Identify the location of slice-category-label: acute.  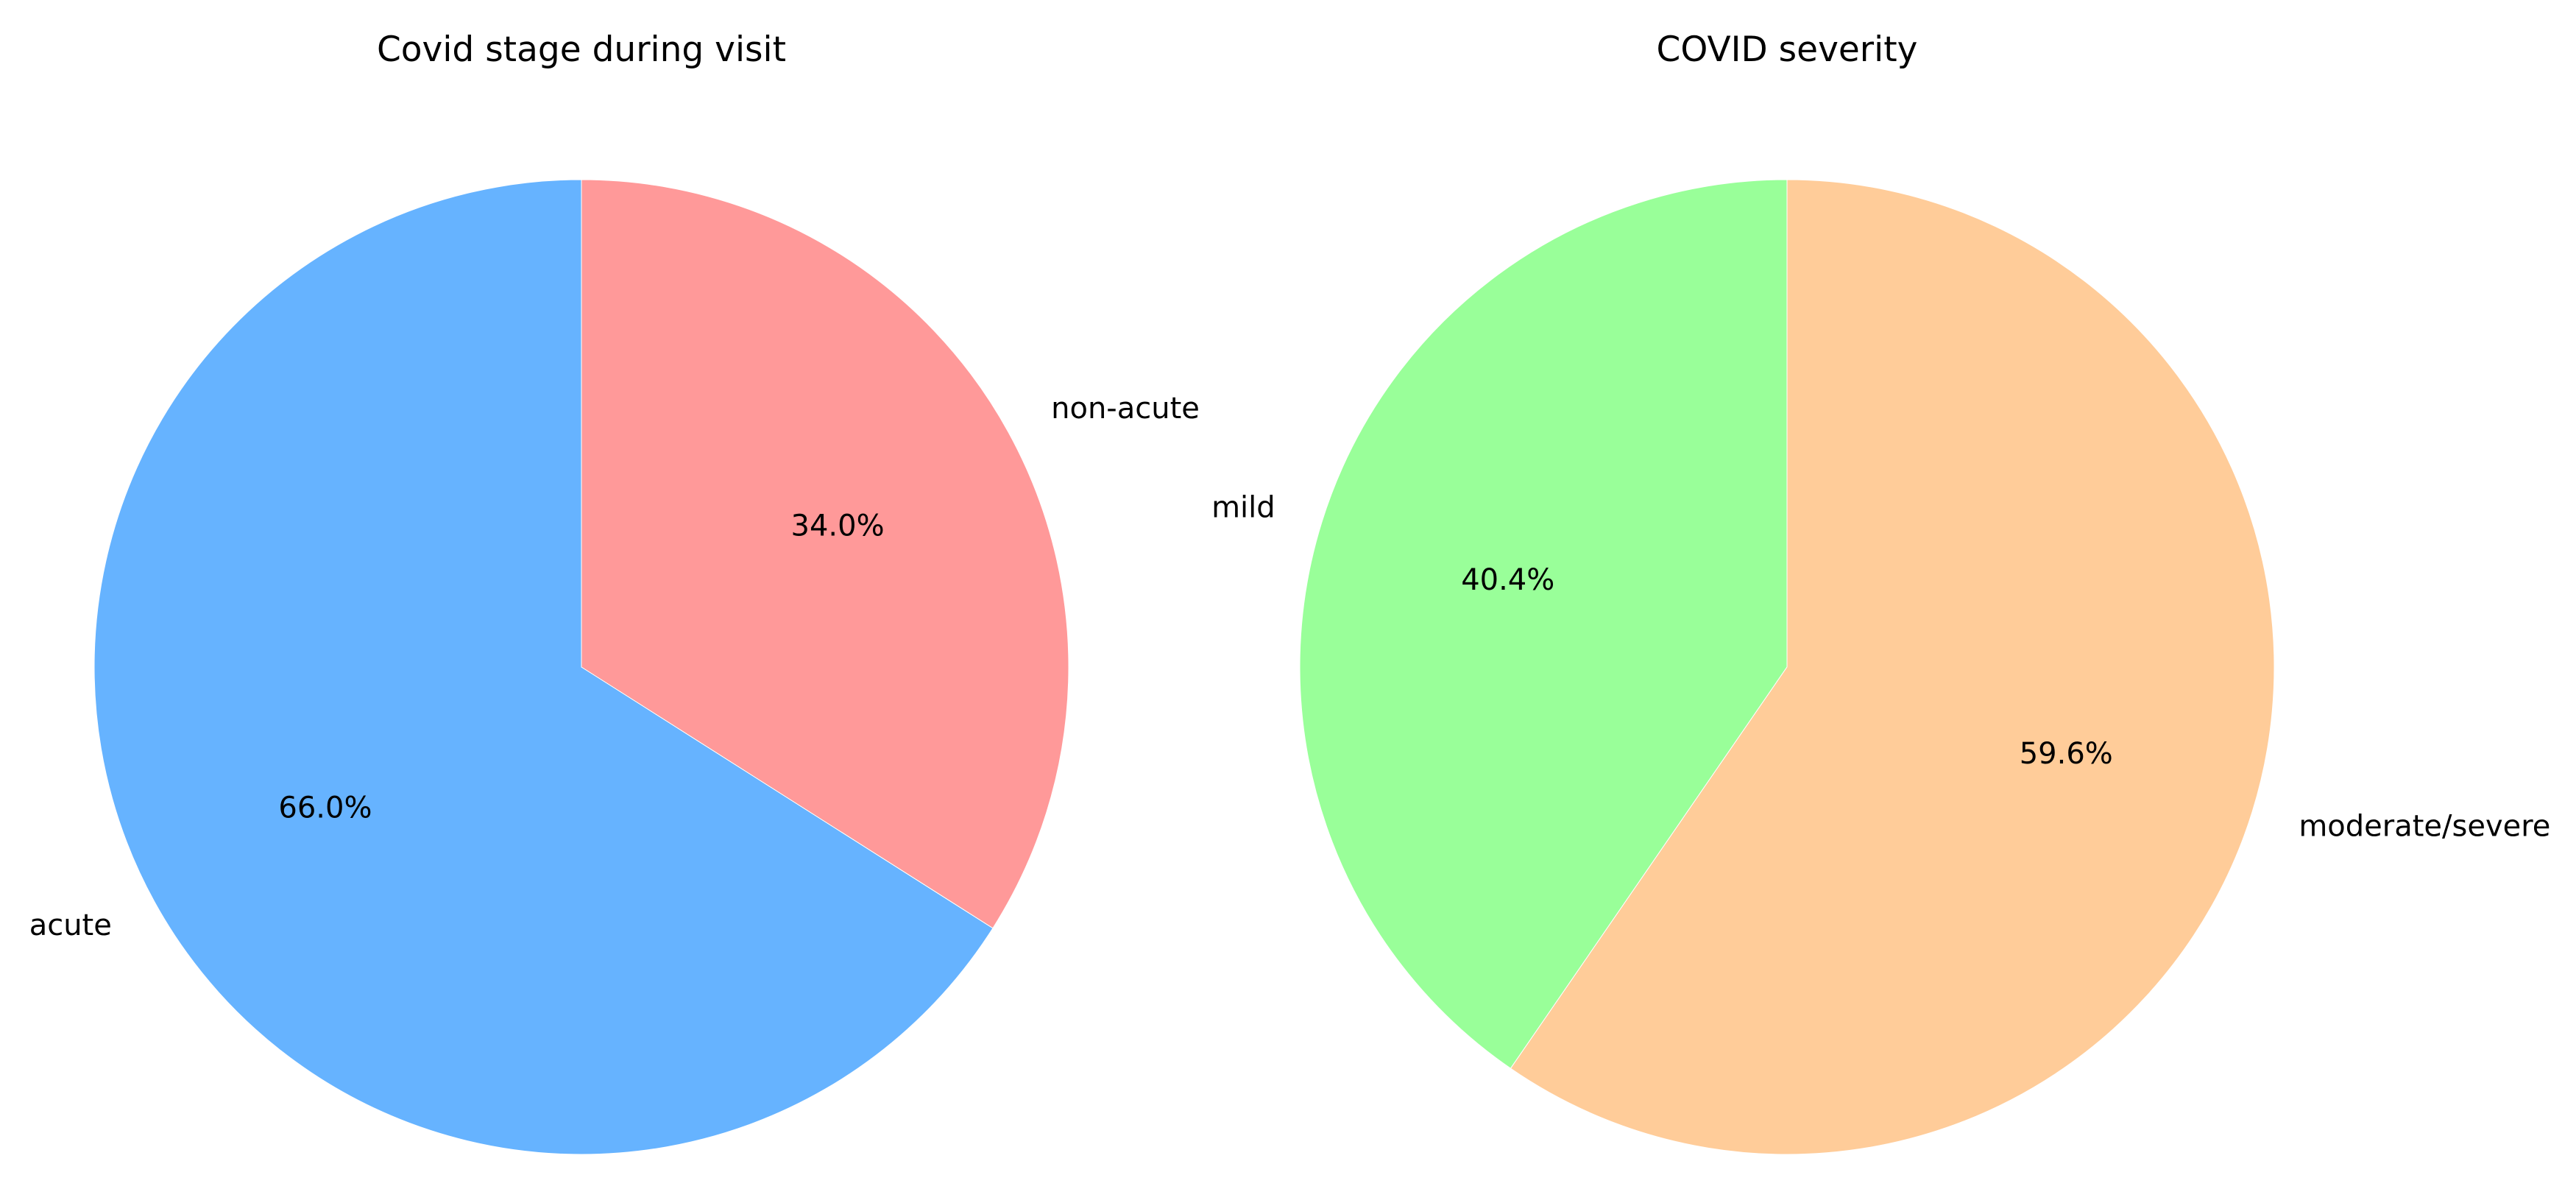
(70, 925).